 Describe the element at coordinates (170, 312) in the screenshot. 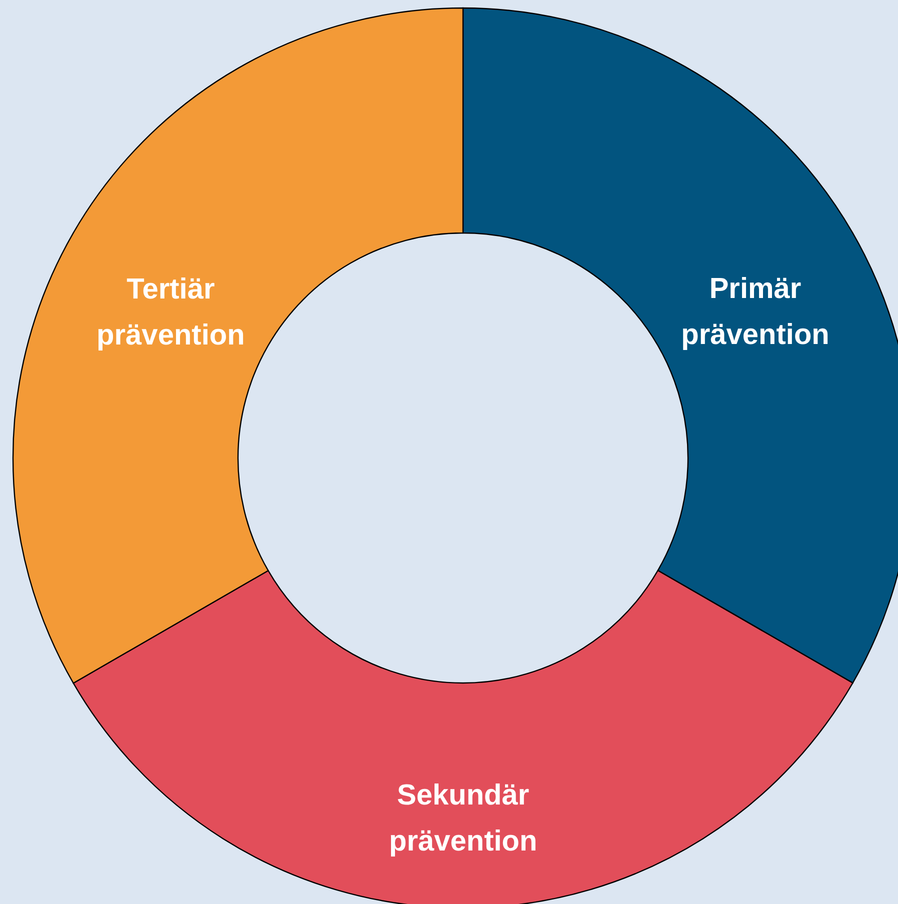

I see `slice-label: Tertiär prävention` at that location.